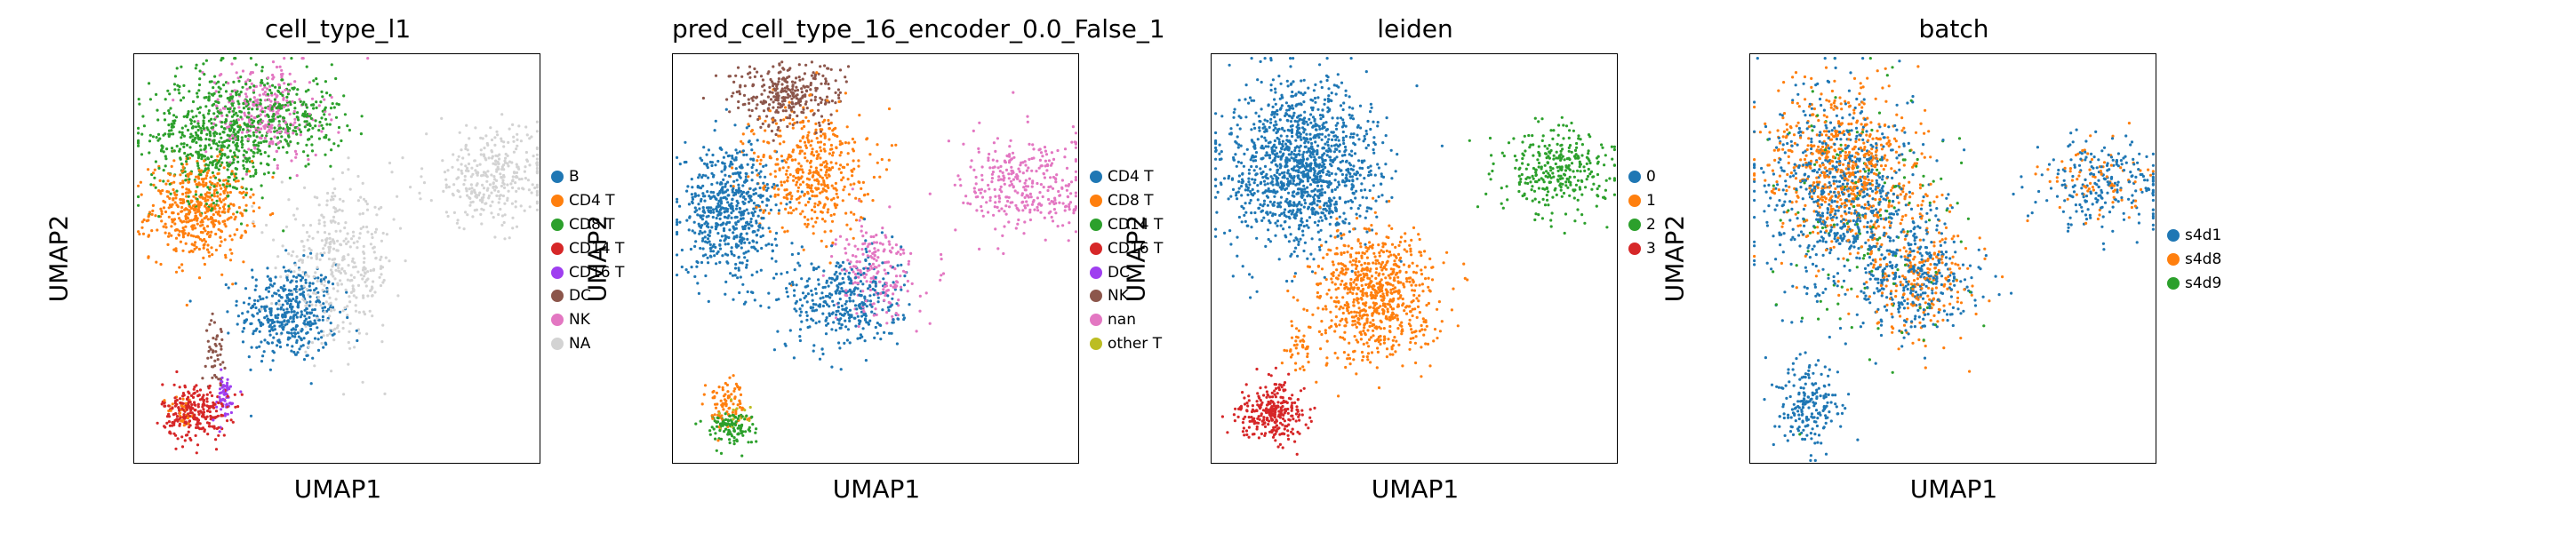 The image size is (2576, 533). What do you see at coordinates (574, 177) in the screenshot?
I see `legend-label: B` at bounding box center [574, 177].